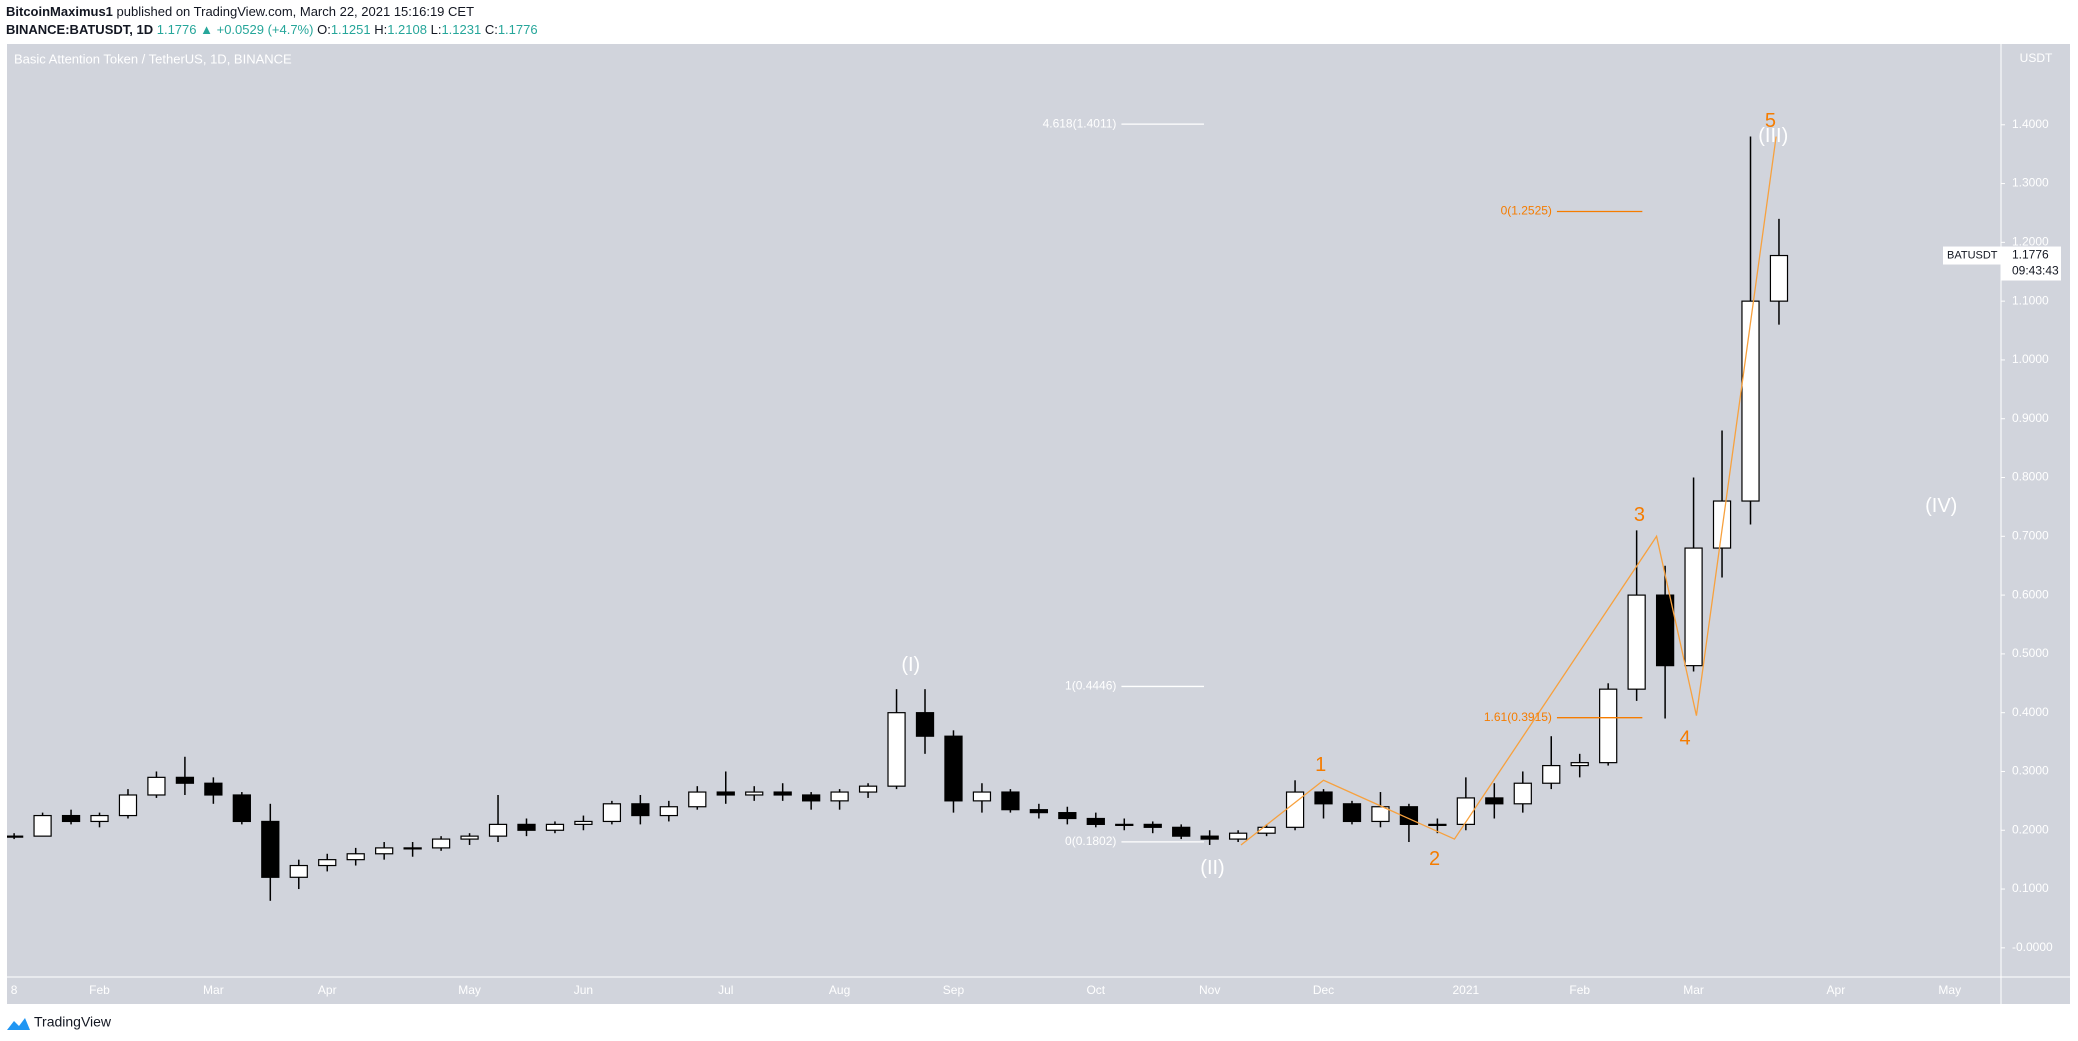 The height and width of the screenshot is (1041, 2078). I want to click on y-tick-label: 1.2000, so click(2030, 242).